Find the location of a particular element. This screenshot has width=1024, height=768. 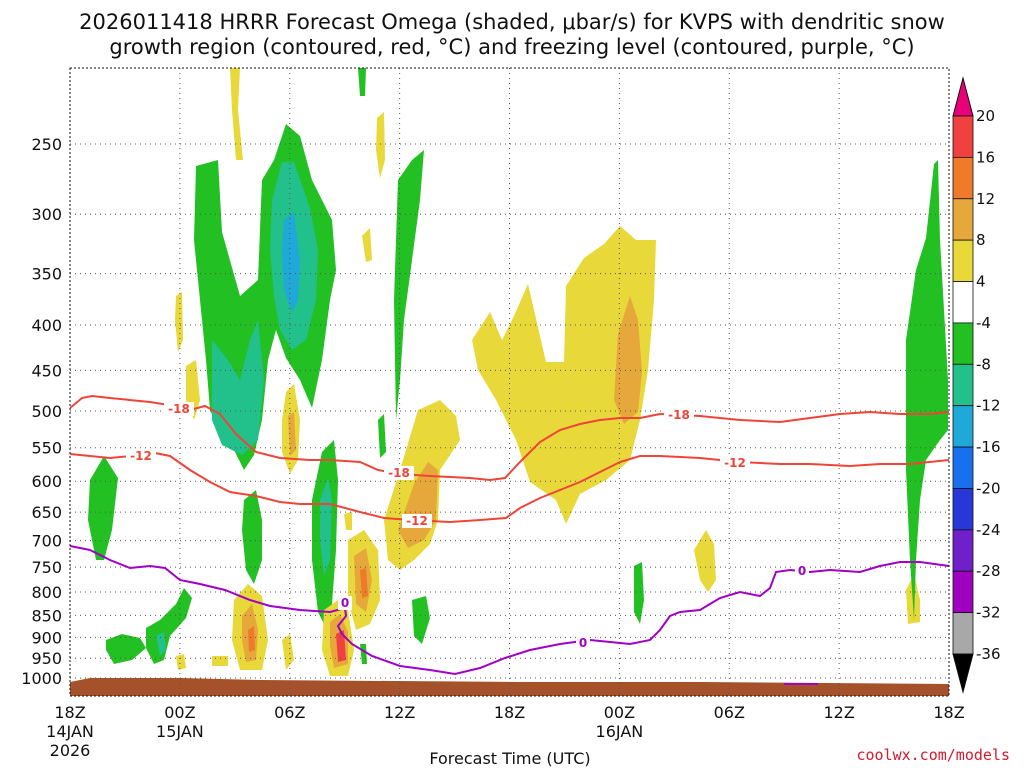

dgz-label-d: -12 is located at coordinates (141, 456).